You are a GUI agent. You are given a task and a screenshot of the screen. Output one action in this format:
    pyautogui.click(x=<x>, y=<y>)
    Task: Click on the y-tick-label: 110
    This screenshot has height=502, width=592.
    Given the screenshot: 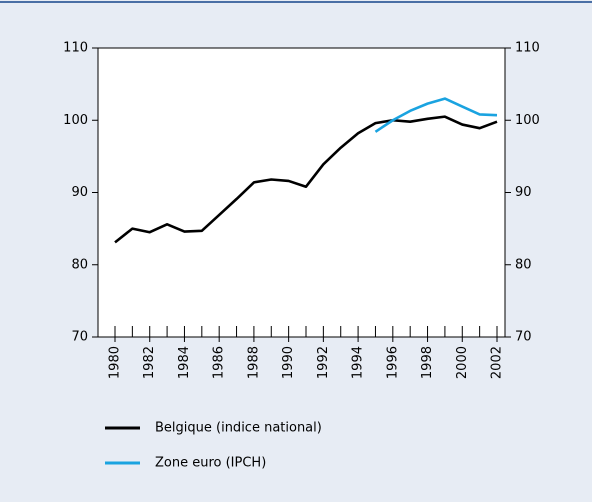 What is the action you would take?
    pyautogui.click(x=75, y=48)
    